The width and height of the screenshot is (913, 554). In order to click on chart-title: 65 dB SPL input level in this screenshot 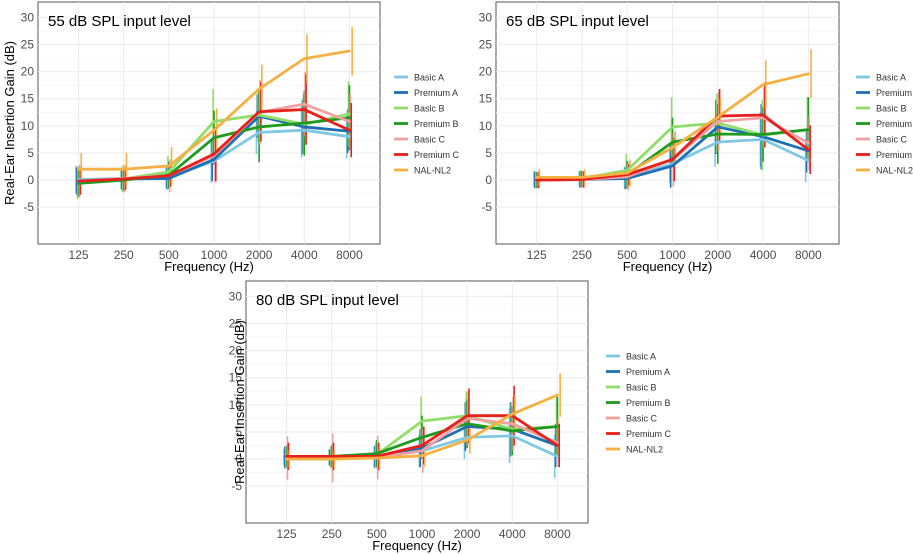, I will do `click(577, 21)`.